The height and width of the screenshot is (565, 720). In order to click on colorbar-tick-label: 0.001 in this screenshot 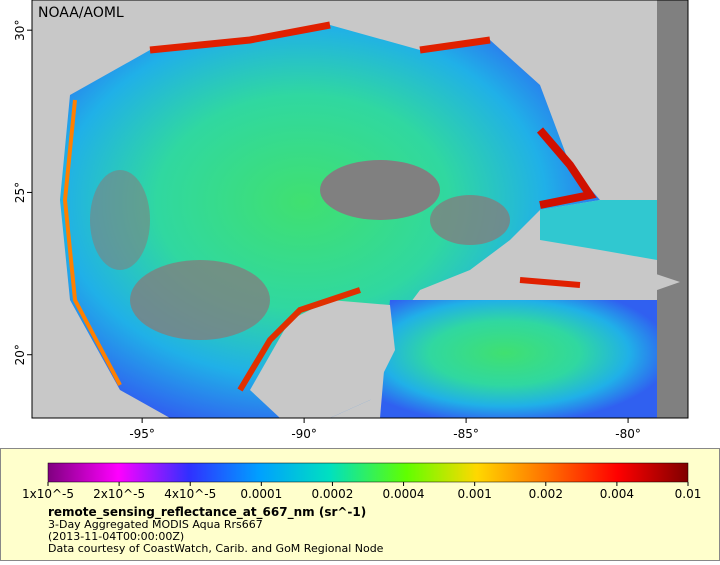, I will do `click(474, 494)`.